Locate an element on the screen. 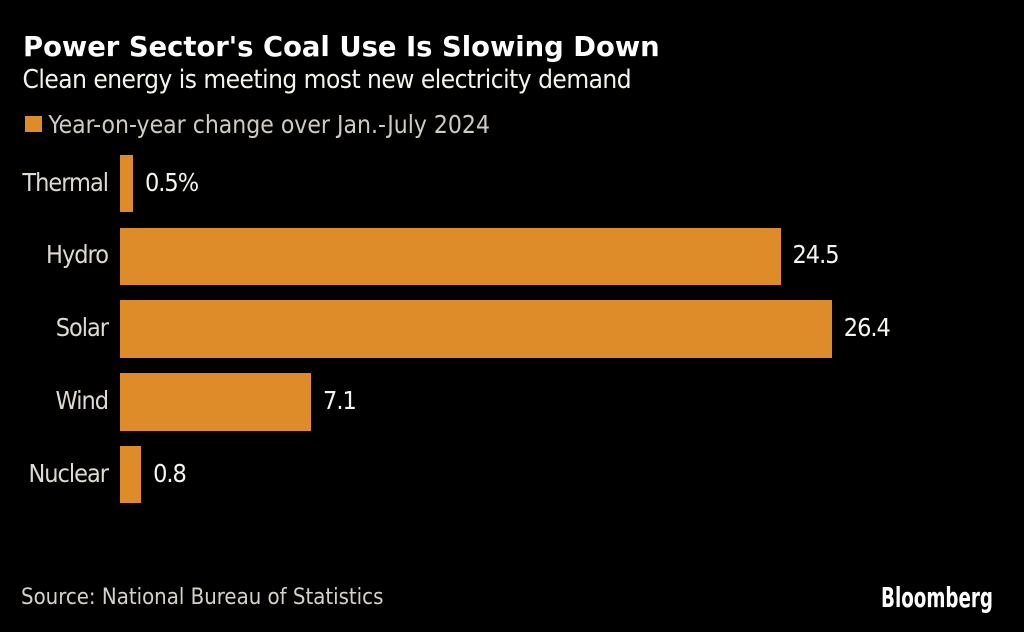  chart-title: Power Sector's Coal Use Is Slowing Down is located at coordinates (341, 47).